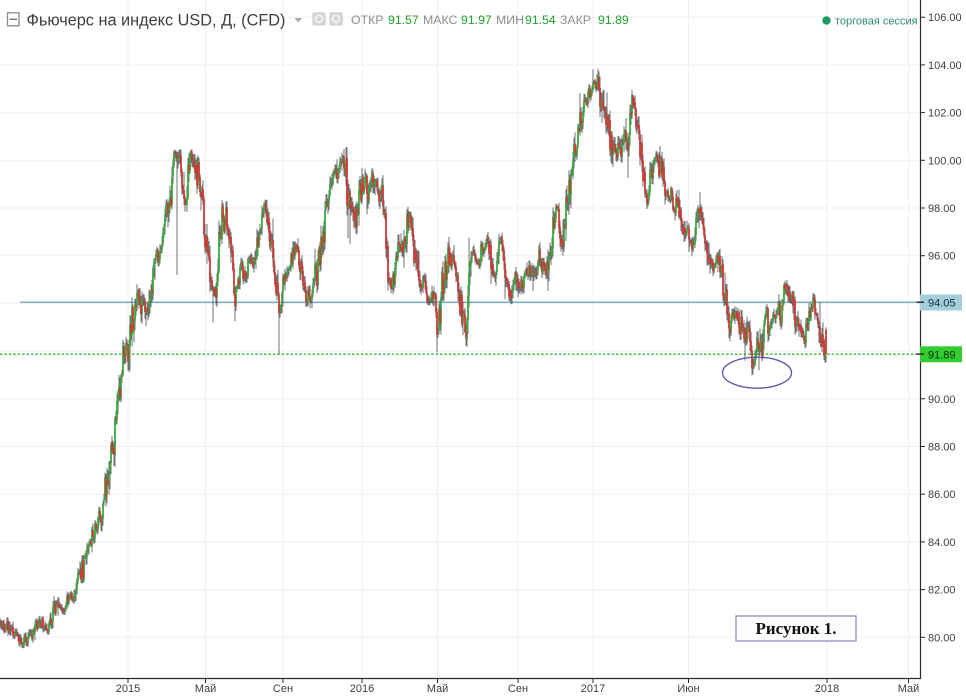 The height and width of the screenshot is (699, 966). I want to click on svg-text: Июн, so click(688, 689).